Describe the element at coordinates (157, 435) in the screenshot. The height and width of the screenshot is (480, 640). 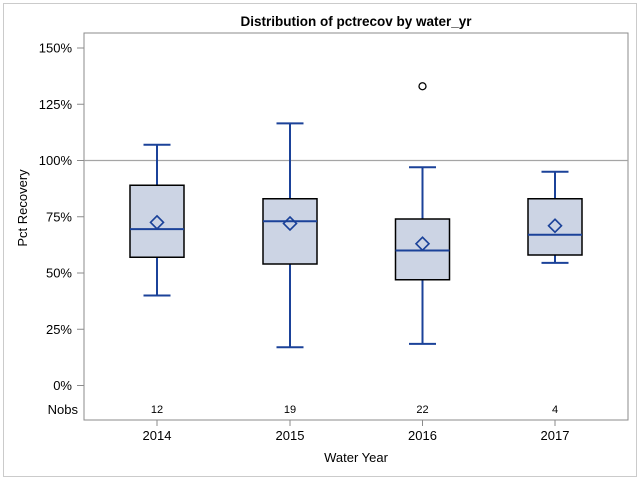
I see `x-axis-tick-label: 2014` at that location.